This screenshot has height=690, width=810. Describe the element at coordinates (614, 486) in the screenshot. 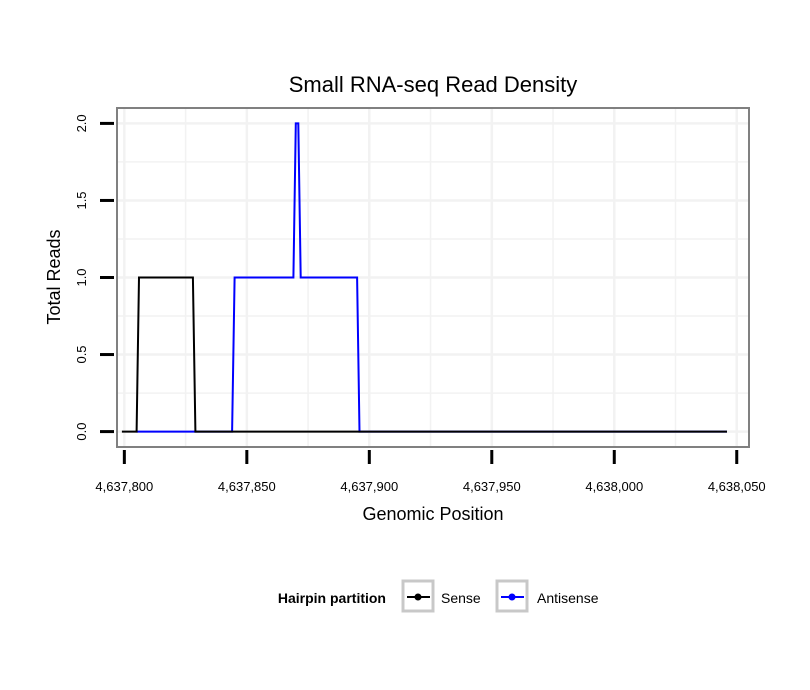

I see `x-tick-label: 4,638,000` at that location.